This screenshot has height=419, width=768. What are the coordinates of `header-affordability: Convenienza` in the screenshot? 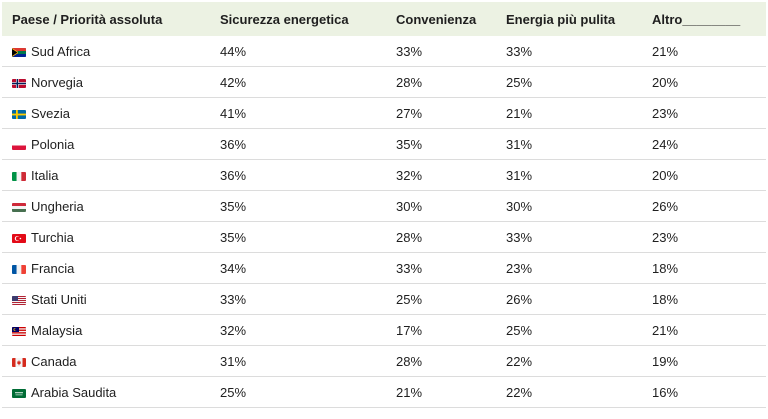 It's located at (436, 19).